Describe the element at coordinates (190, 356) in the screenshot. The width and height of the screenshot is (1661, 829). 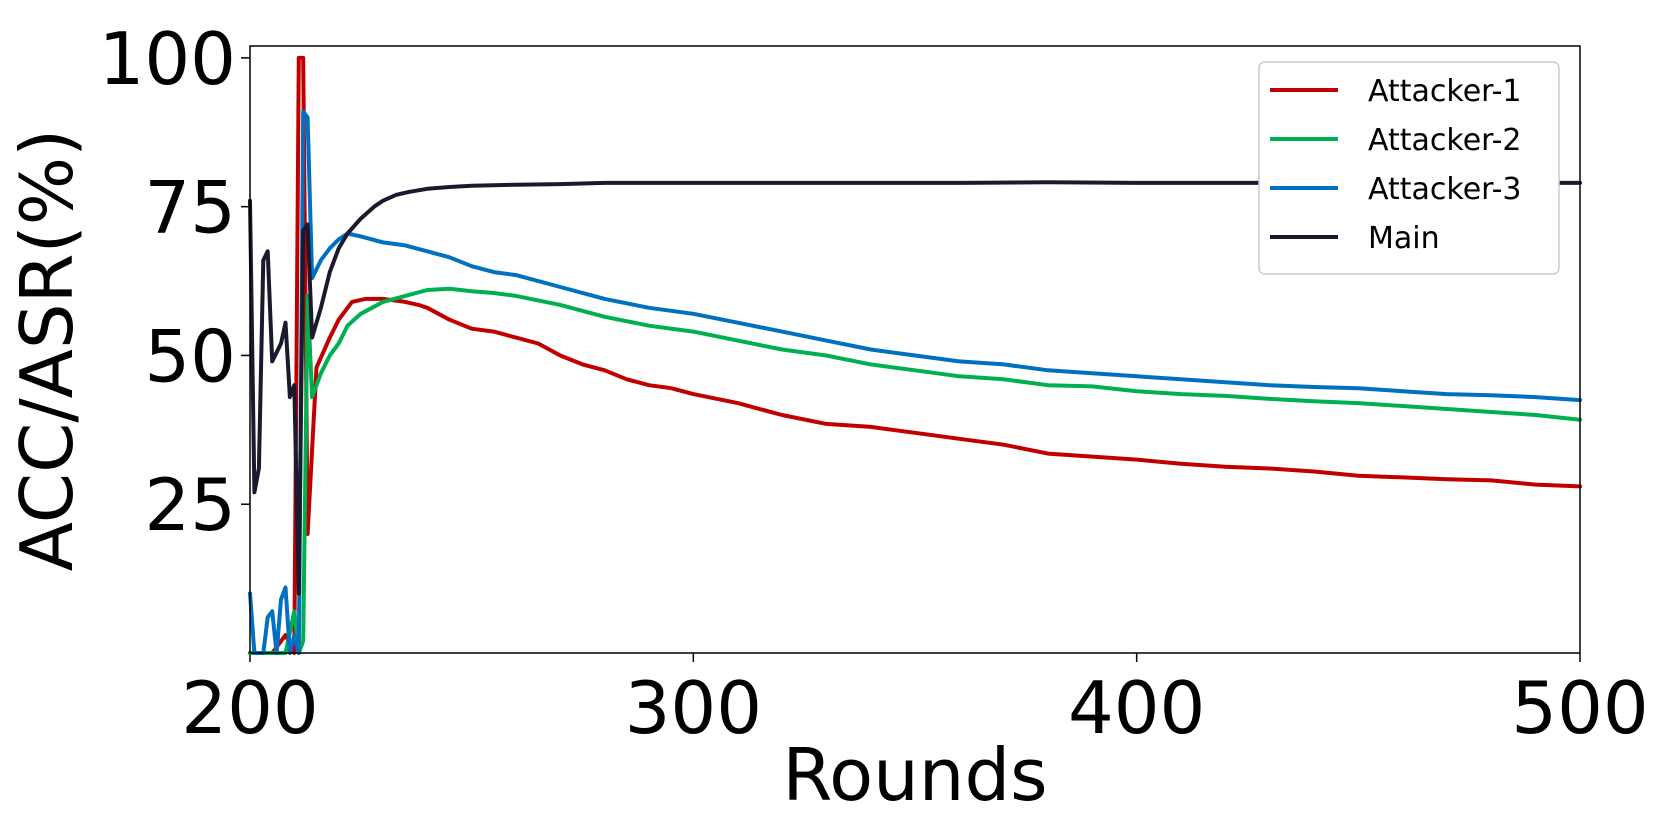
I see `y-tick-label: 50` at that location.